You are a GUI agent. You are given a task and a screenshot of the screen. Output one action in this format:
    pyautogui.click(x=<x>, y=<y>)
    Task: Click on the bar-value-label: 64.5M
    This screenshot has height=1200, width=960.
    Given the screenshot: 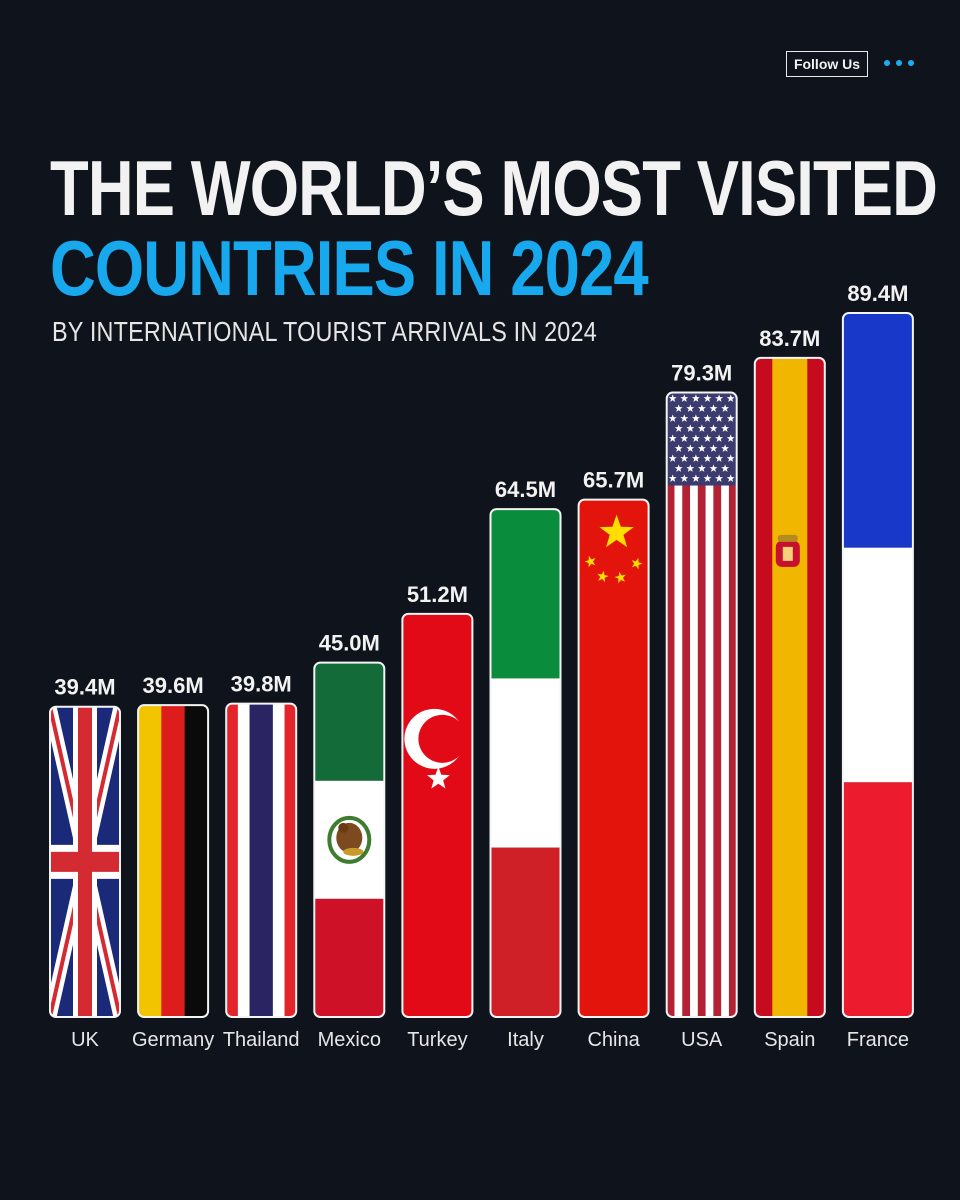 What is the action you would take?
    pyautogui.click(x=525, y=489)
    